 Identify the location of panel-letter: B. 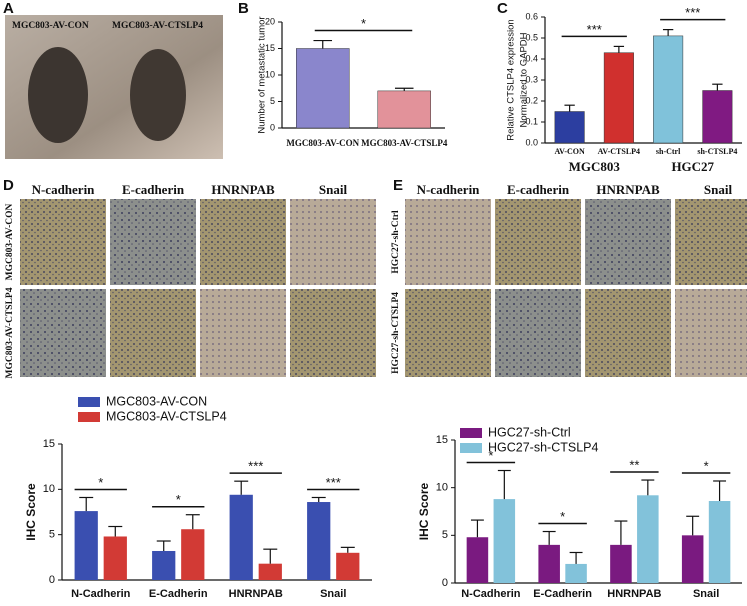
(243, 8).